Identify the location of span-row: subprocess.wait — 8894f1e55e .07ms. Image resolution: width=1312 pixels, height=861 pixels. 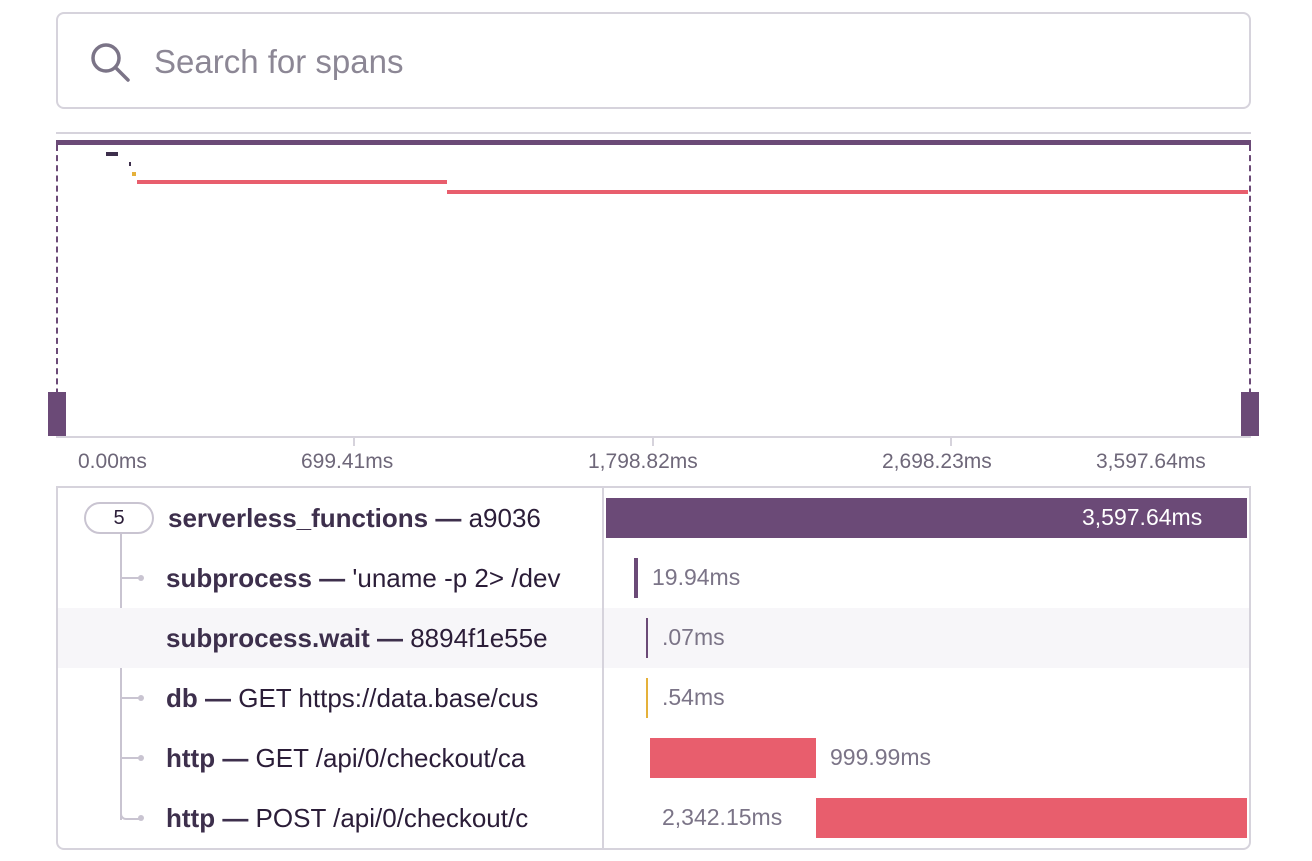
(653, 638).